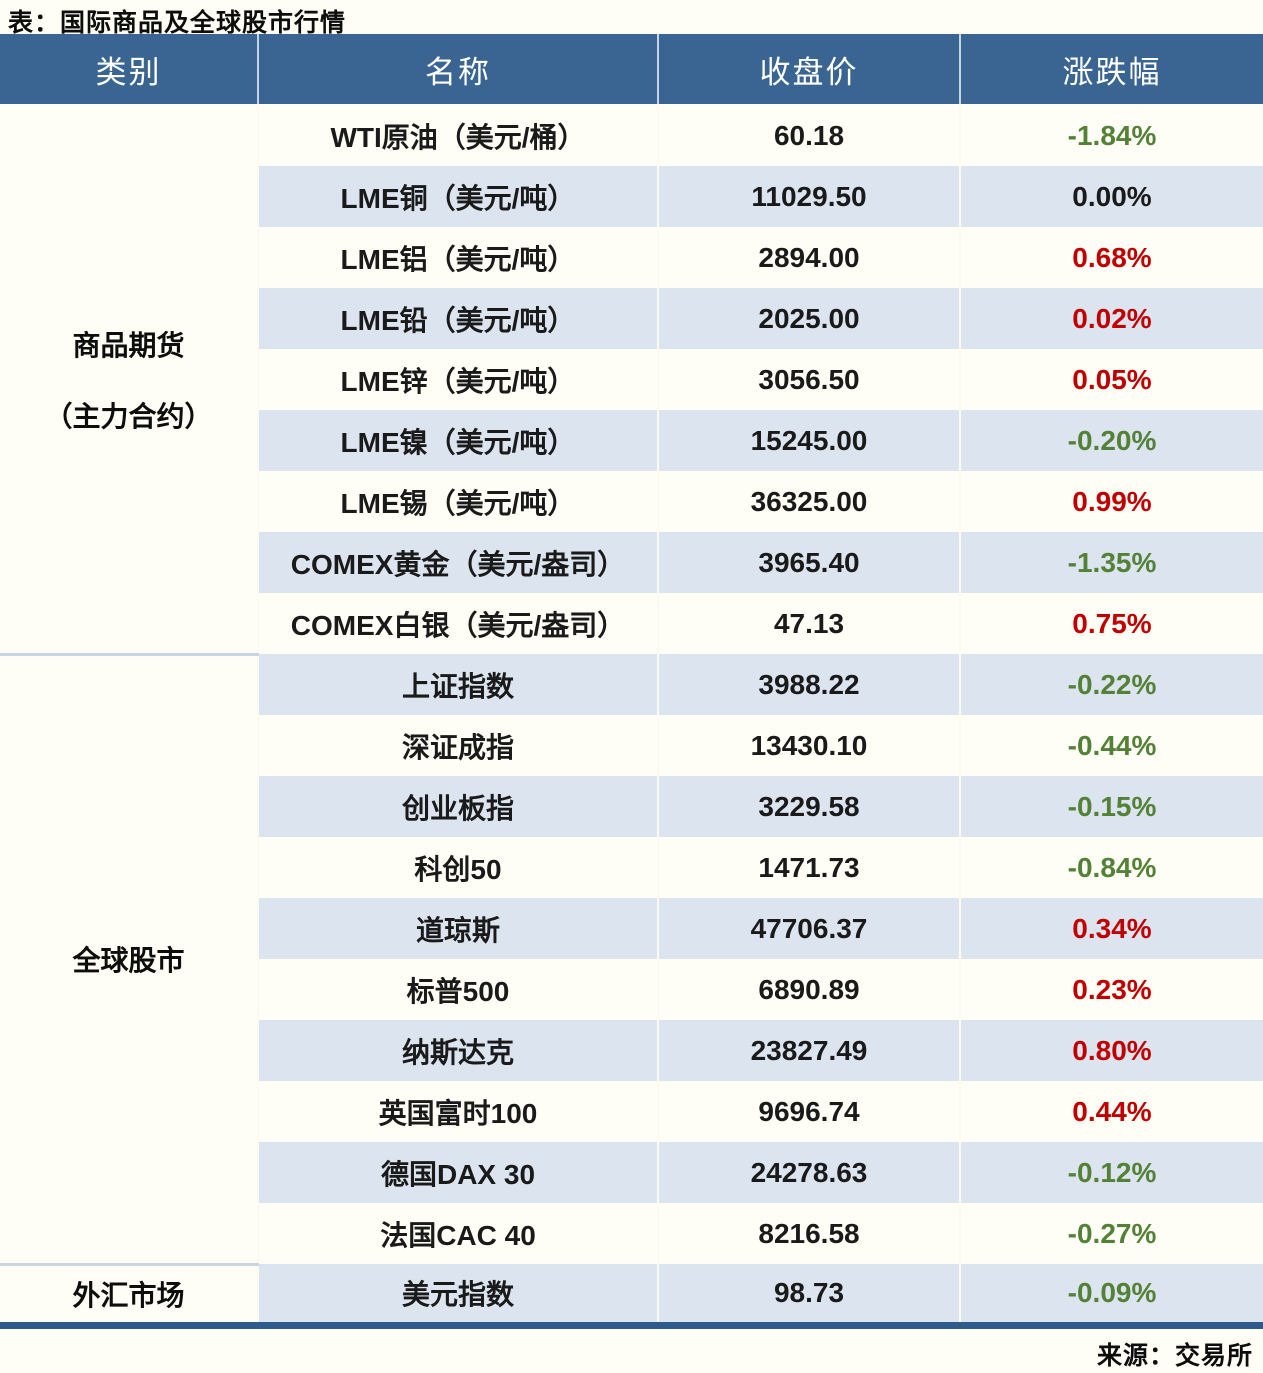  I want to click on change-cell: 0.75%, so click(1111, 623).